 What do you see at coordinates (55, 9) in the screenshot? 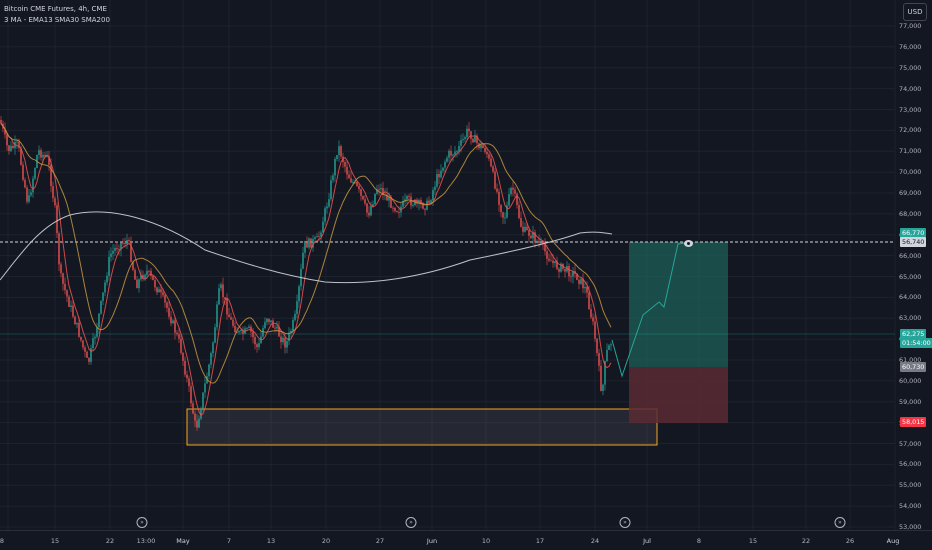
I see `symbol-title: Bitcoin CME Futures, 4h, CME` at bounding box center [55, 9].